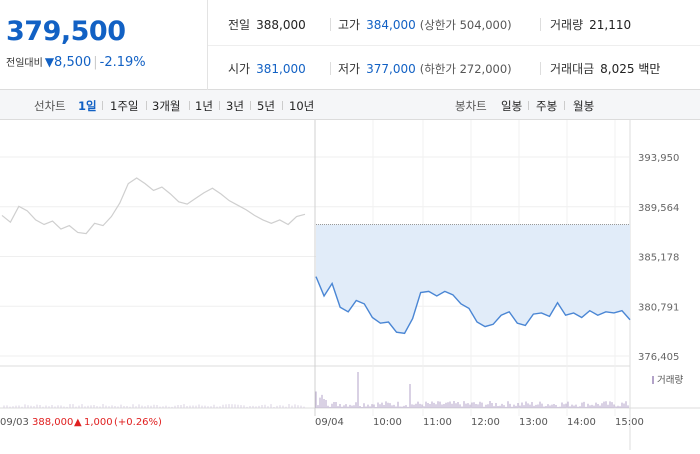  I want to click on x-tick-label: 14:00, so click(581, 422).